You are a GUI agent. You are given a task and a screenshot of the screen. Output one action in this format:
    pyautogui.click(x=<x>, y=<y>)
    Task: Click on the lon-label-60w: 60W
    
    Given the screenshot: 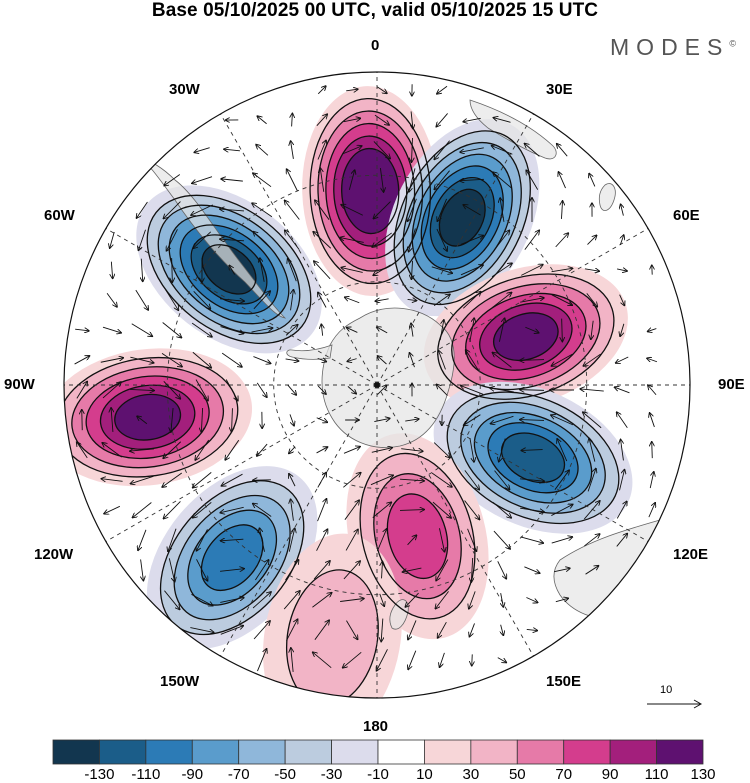 What is the action you would take?
    pyautogui.click(x=59, y=215)
    